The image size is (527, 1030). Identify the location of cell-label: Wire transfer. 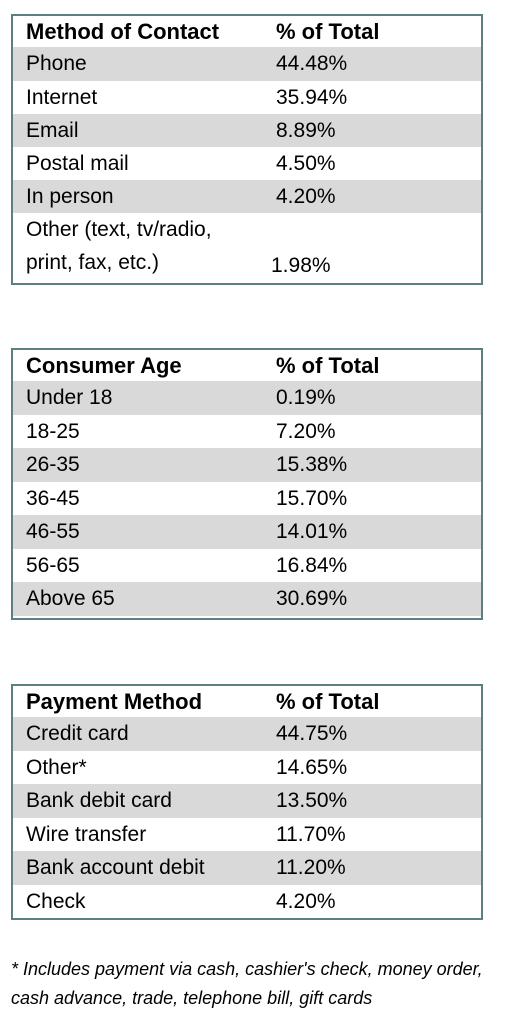
(86, 834).